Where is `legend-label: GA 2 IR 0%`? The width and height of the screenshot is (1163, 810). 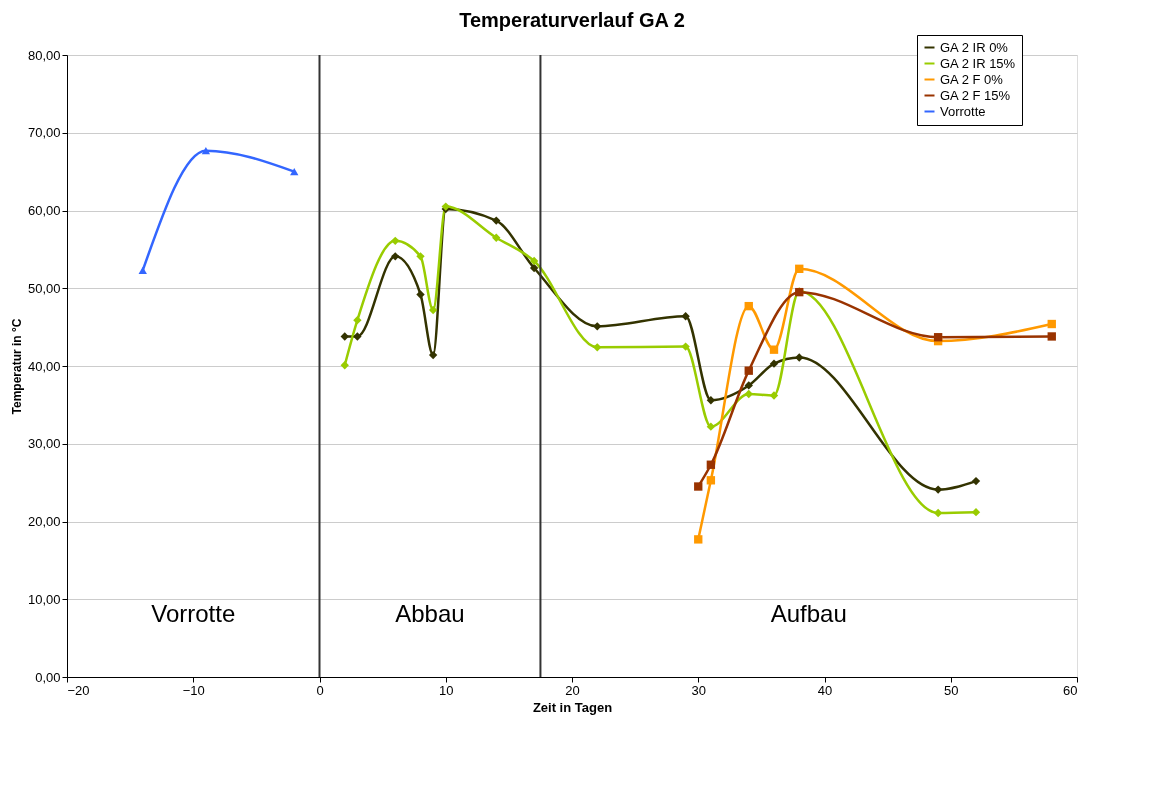 legend-label: GA 2 IR 0% is located at coordinates (974, 47).